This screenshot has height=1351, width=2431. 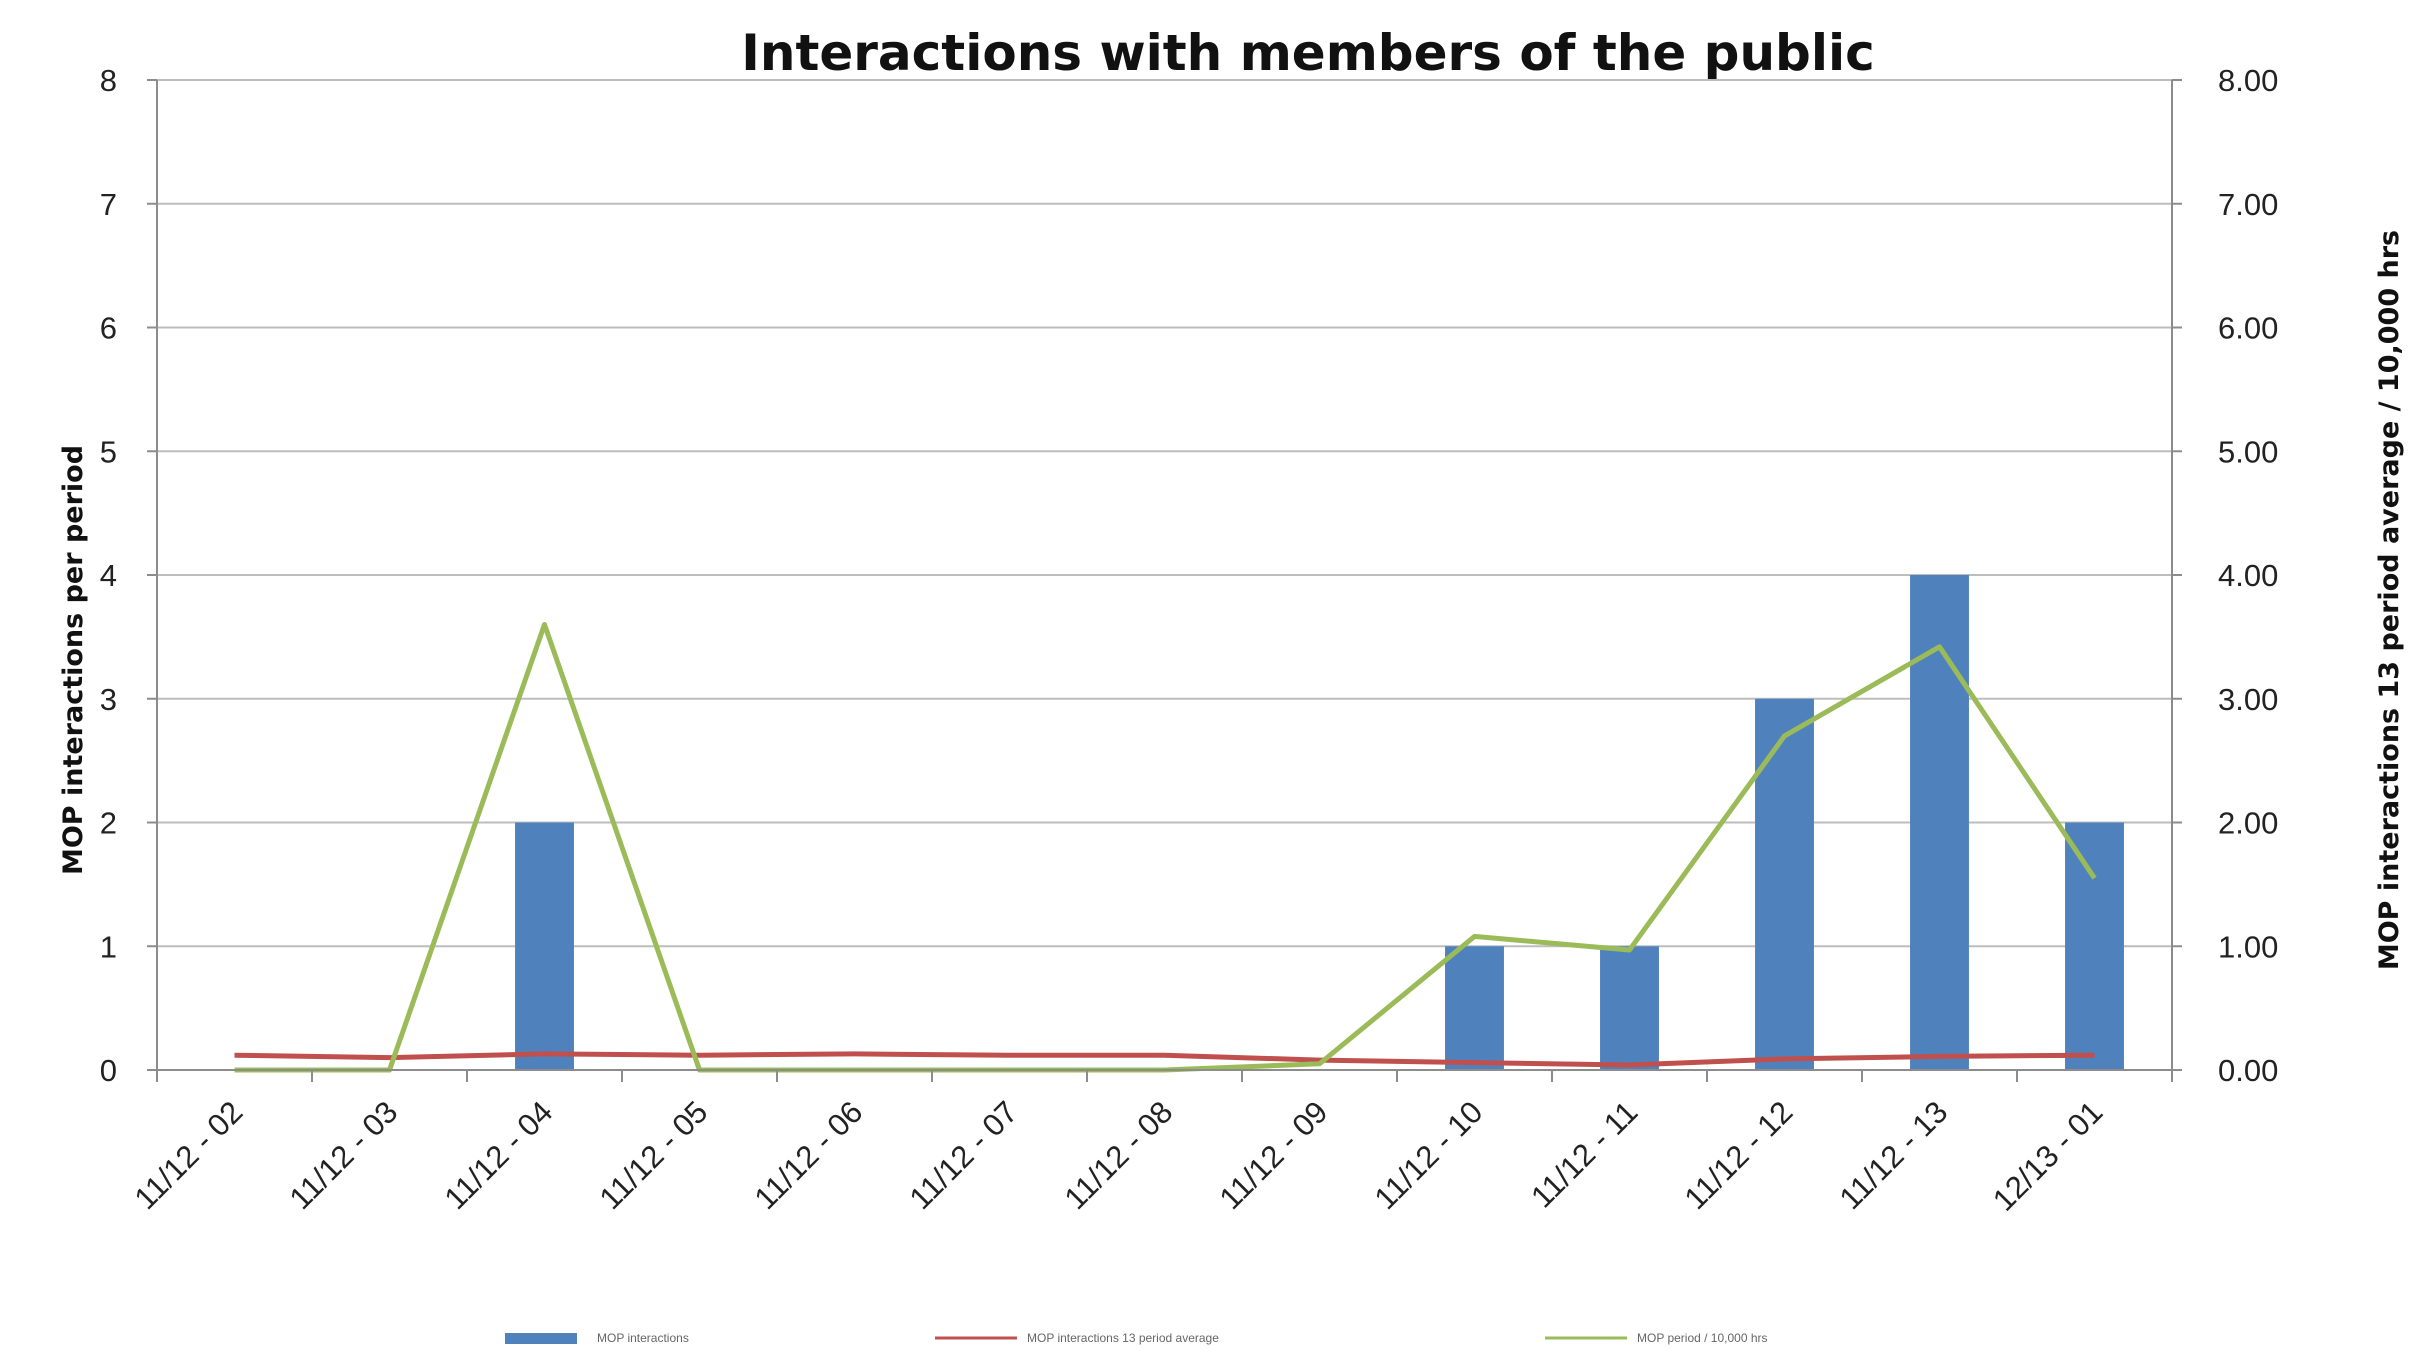 I want to click on right-y-tick-label: 2.00, so click(x=2248, y=823).